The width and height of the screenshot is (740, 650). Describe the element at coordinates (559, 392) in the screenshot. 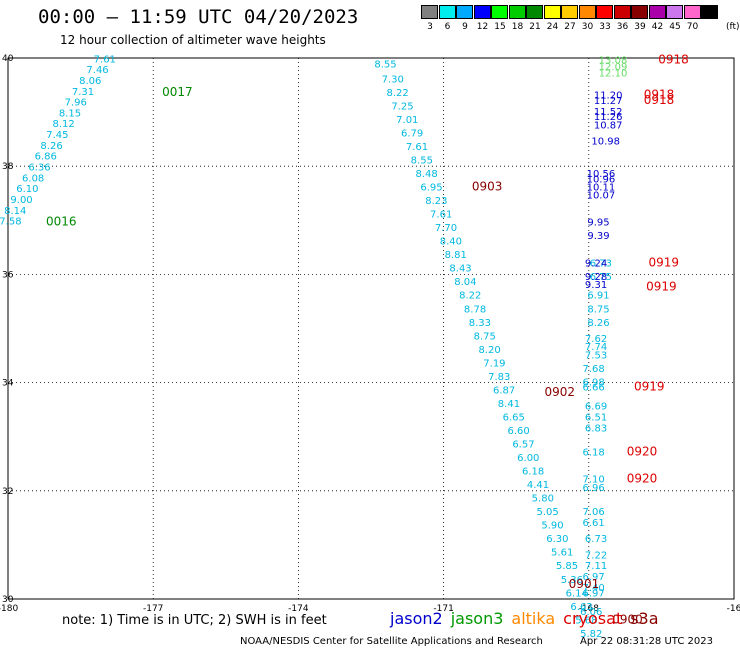

I see `time-label: 0902` at that location.